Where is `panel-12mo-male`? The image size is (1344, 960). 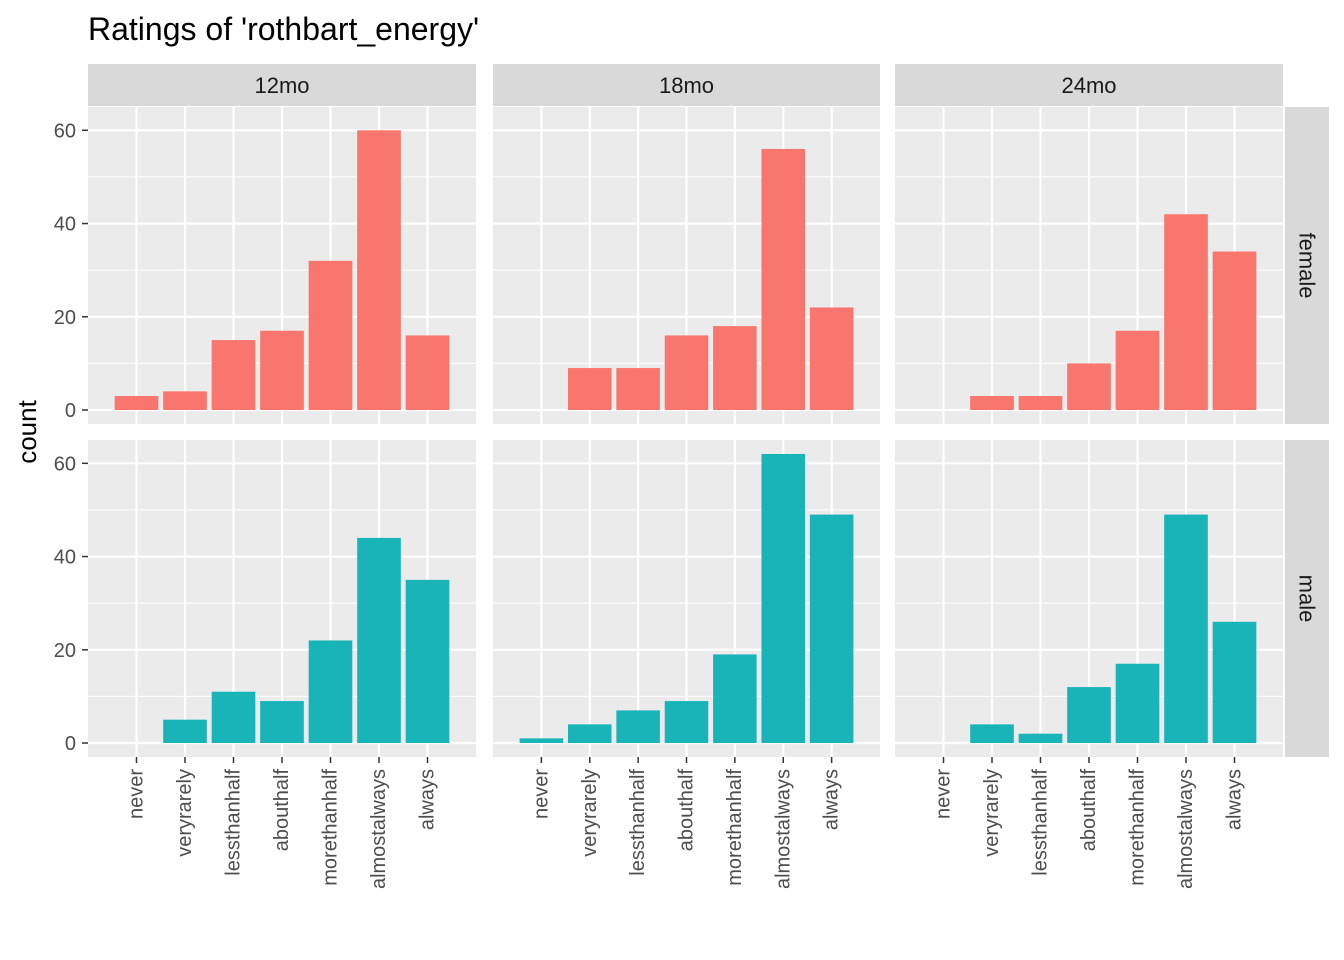 panel-12mo-male is located at coordinates (282, 598).